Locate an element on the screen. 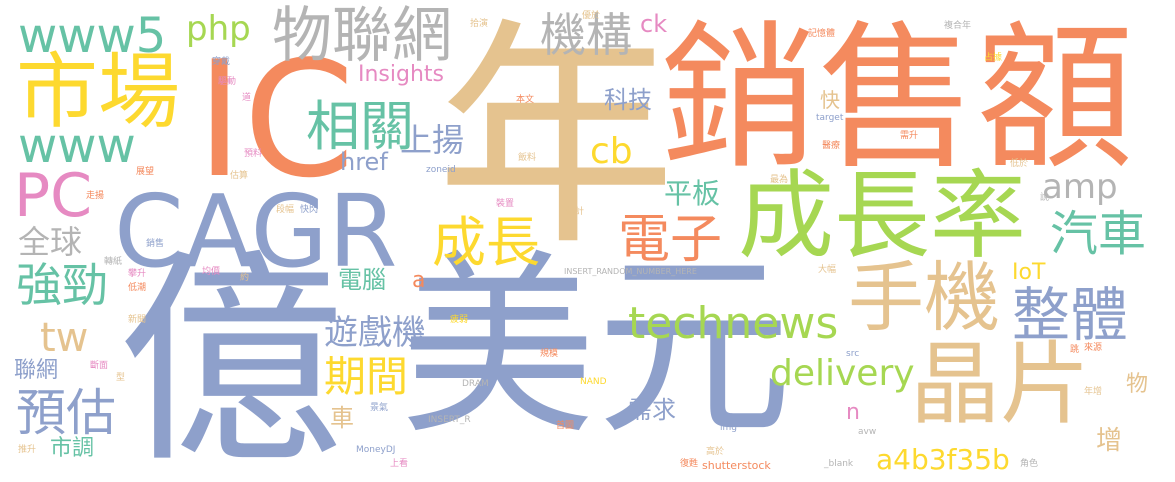 The image size is (1175, 482). cloud-word: 走揚 is located at coordinates (95, 196).